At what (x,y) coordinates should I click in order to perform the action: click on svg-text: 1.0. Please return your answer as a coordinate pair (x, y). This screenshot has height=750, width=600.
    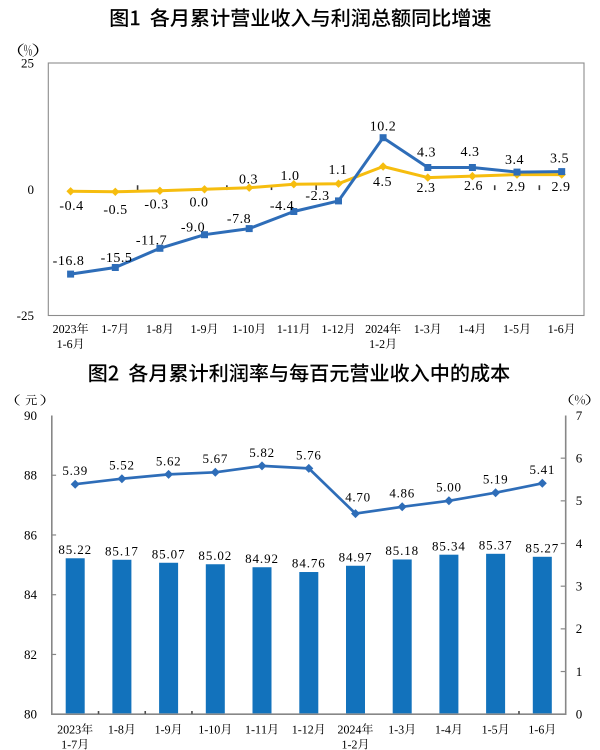
    Looking at the image, I should click on (290, 176).